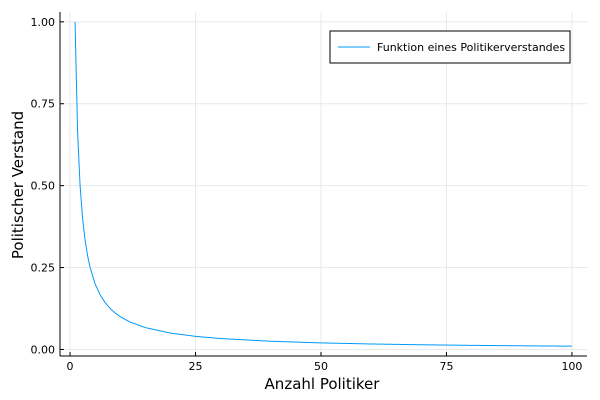 The height and width of the screenshot is (400, 600). I want to click on x-axis-title: Anzahl Politiker, so click(323, 384).